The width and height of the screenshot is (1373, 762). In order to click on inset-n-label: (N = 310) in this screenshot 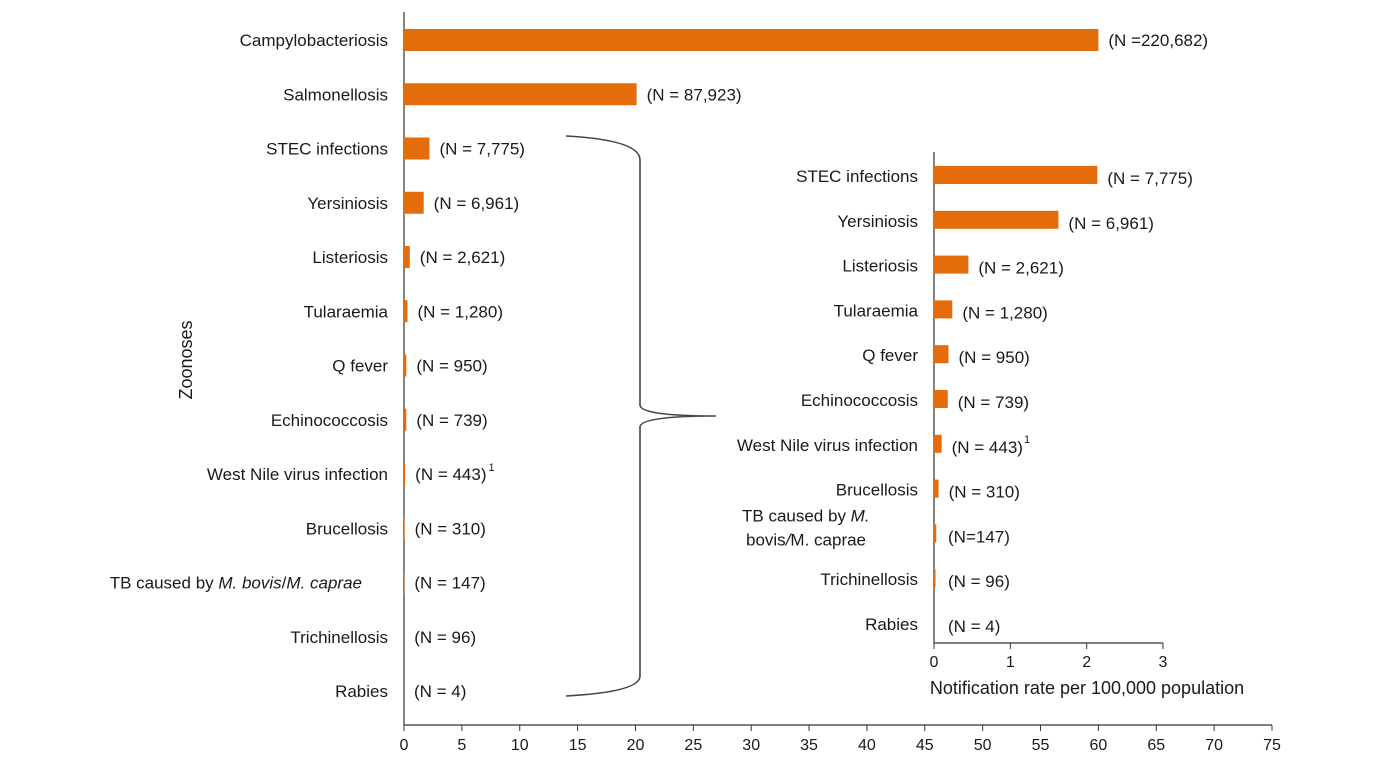, I will do `click(984, 492)`.